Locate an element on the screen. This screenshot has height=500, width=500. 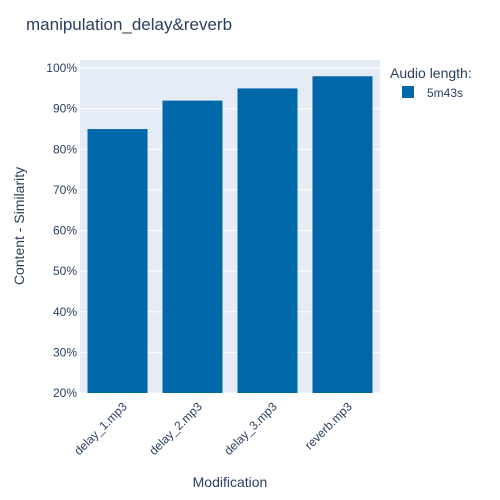
legend-label: 5m43s is located at coordinates (445, 93).